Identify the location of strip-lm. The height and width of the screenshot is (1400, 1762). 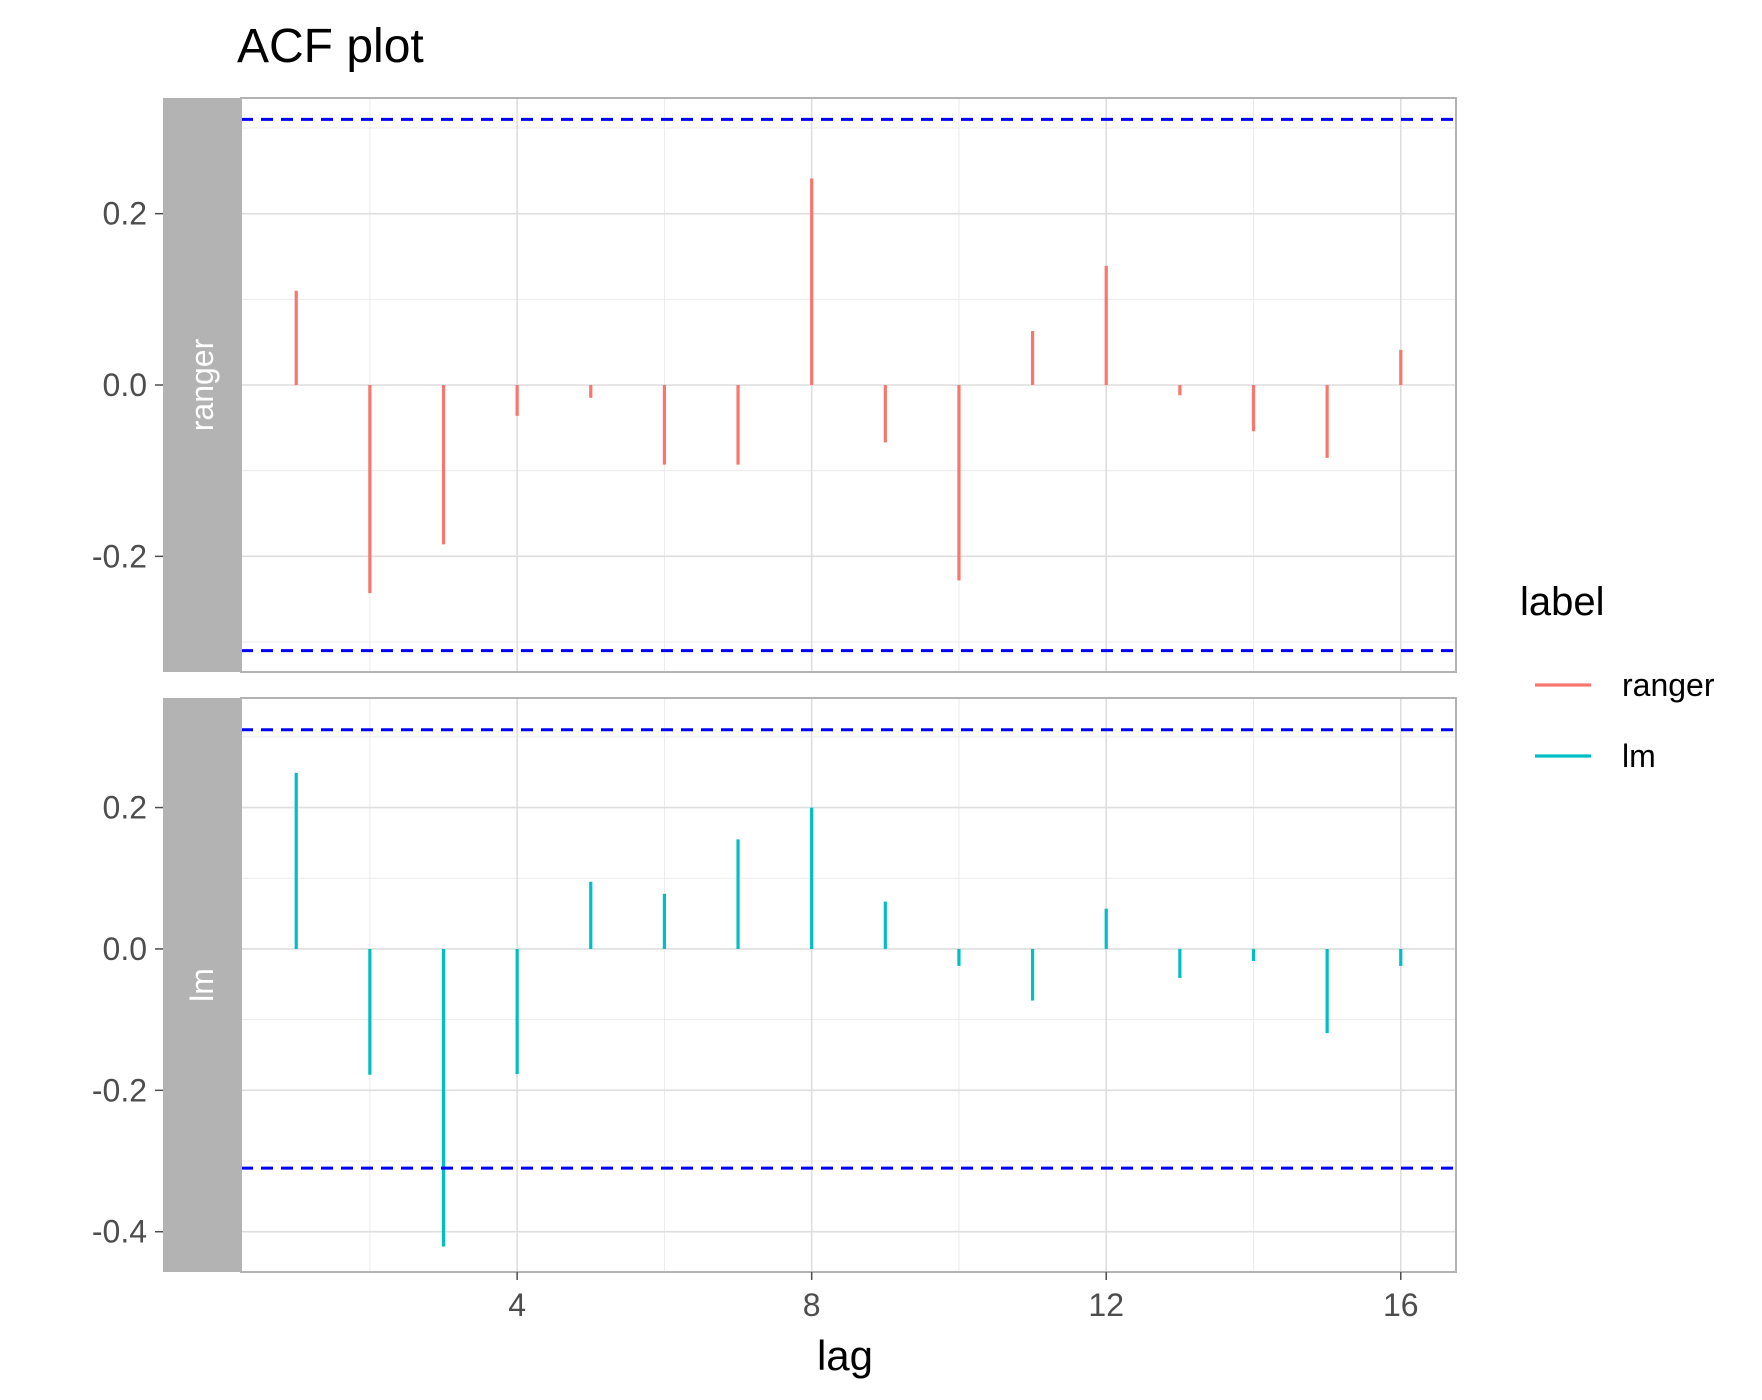
(202, 985).